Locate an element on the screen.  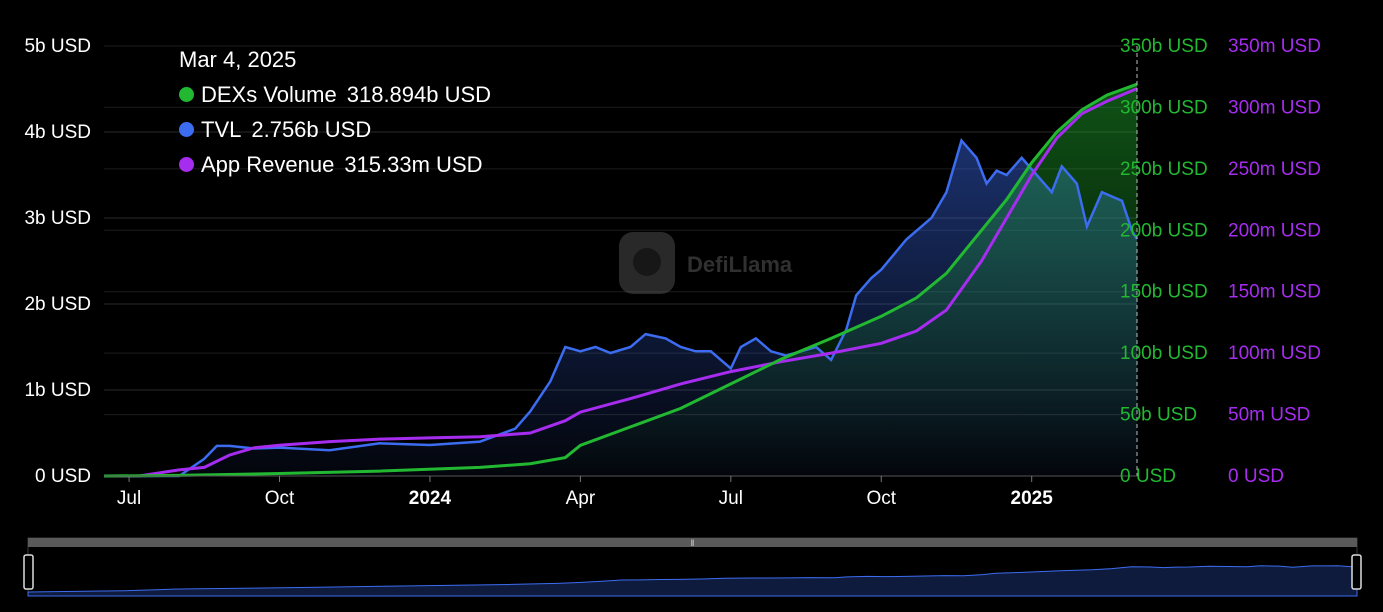
tooltip-dex-label: DEXs Volume is located at coordinates (269, 94).